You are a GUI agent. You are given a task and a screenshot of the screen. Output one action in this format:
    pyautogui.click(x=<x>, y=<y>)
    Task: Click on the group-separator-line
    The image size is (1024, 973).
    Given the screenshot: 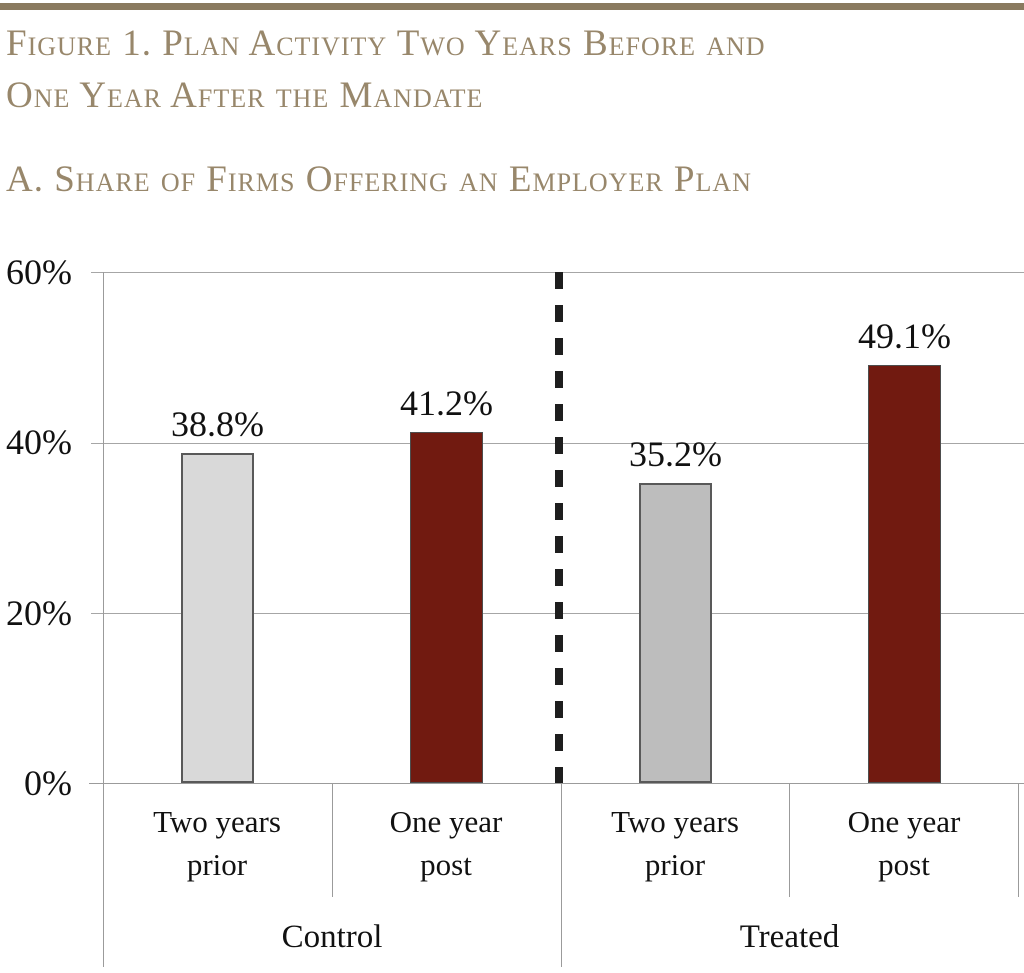 What is the action you would take?
    pyautogui.click(x=561, y=875)
    